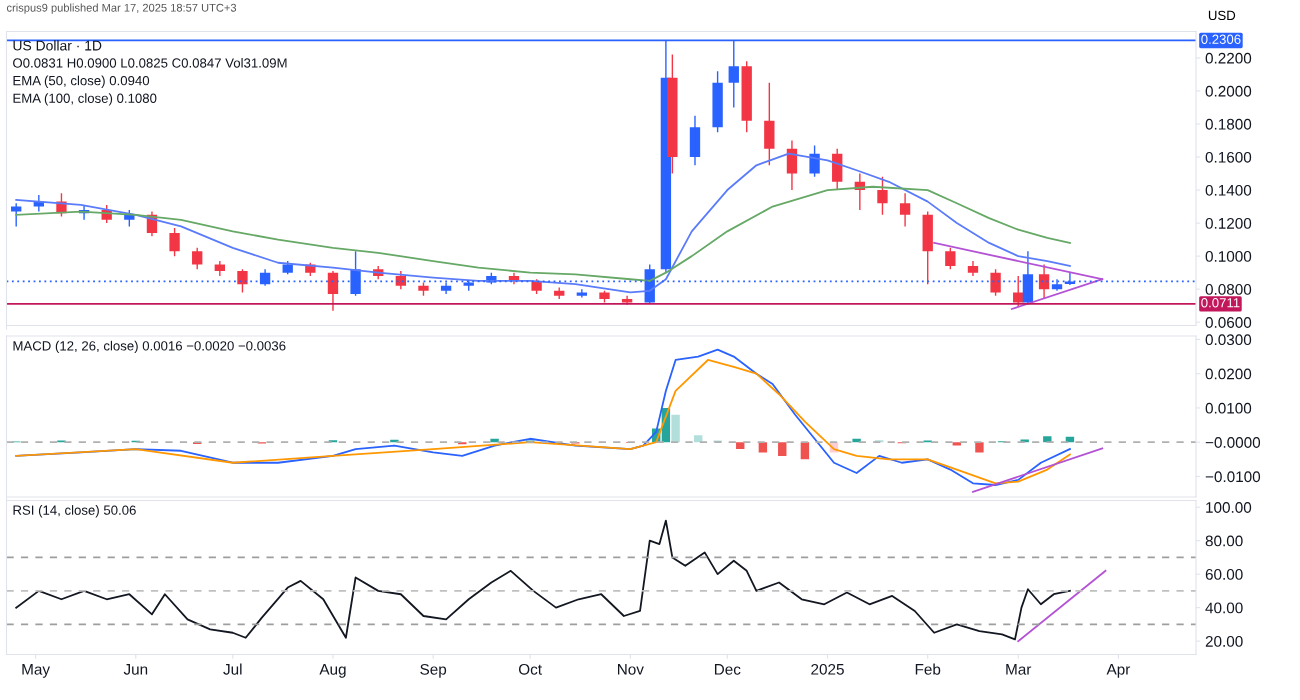 The image size is (1300, 700). I want to click on x-tick-label: Mar, so click(1019, 669).